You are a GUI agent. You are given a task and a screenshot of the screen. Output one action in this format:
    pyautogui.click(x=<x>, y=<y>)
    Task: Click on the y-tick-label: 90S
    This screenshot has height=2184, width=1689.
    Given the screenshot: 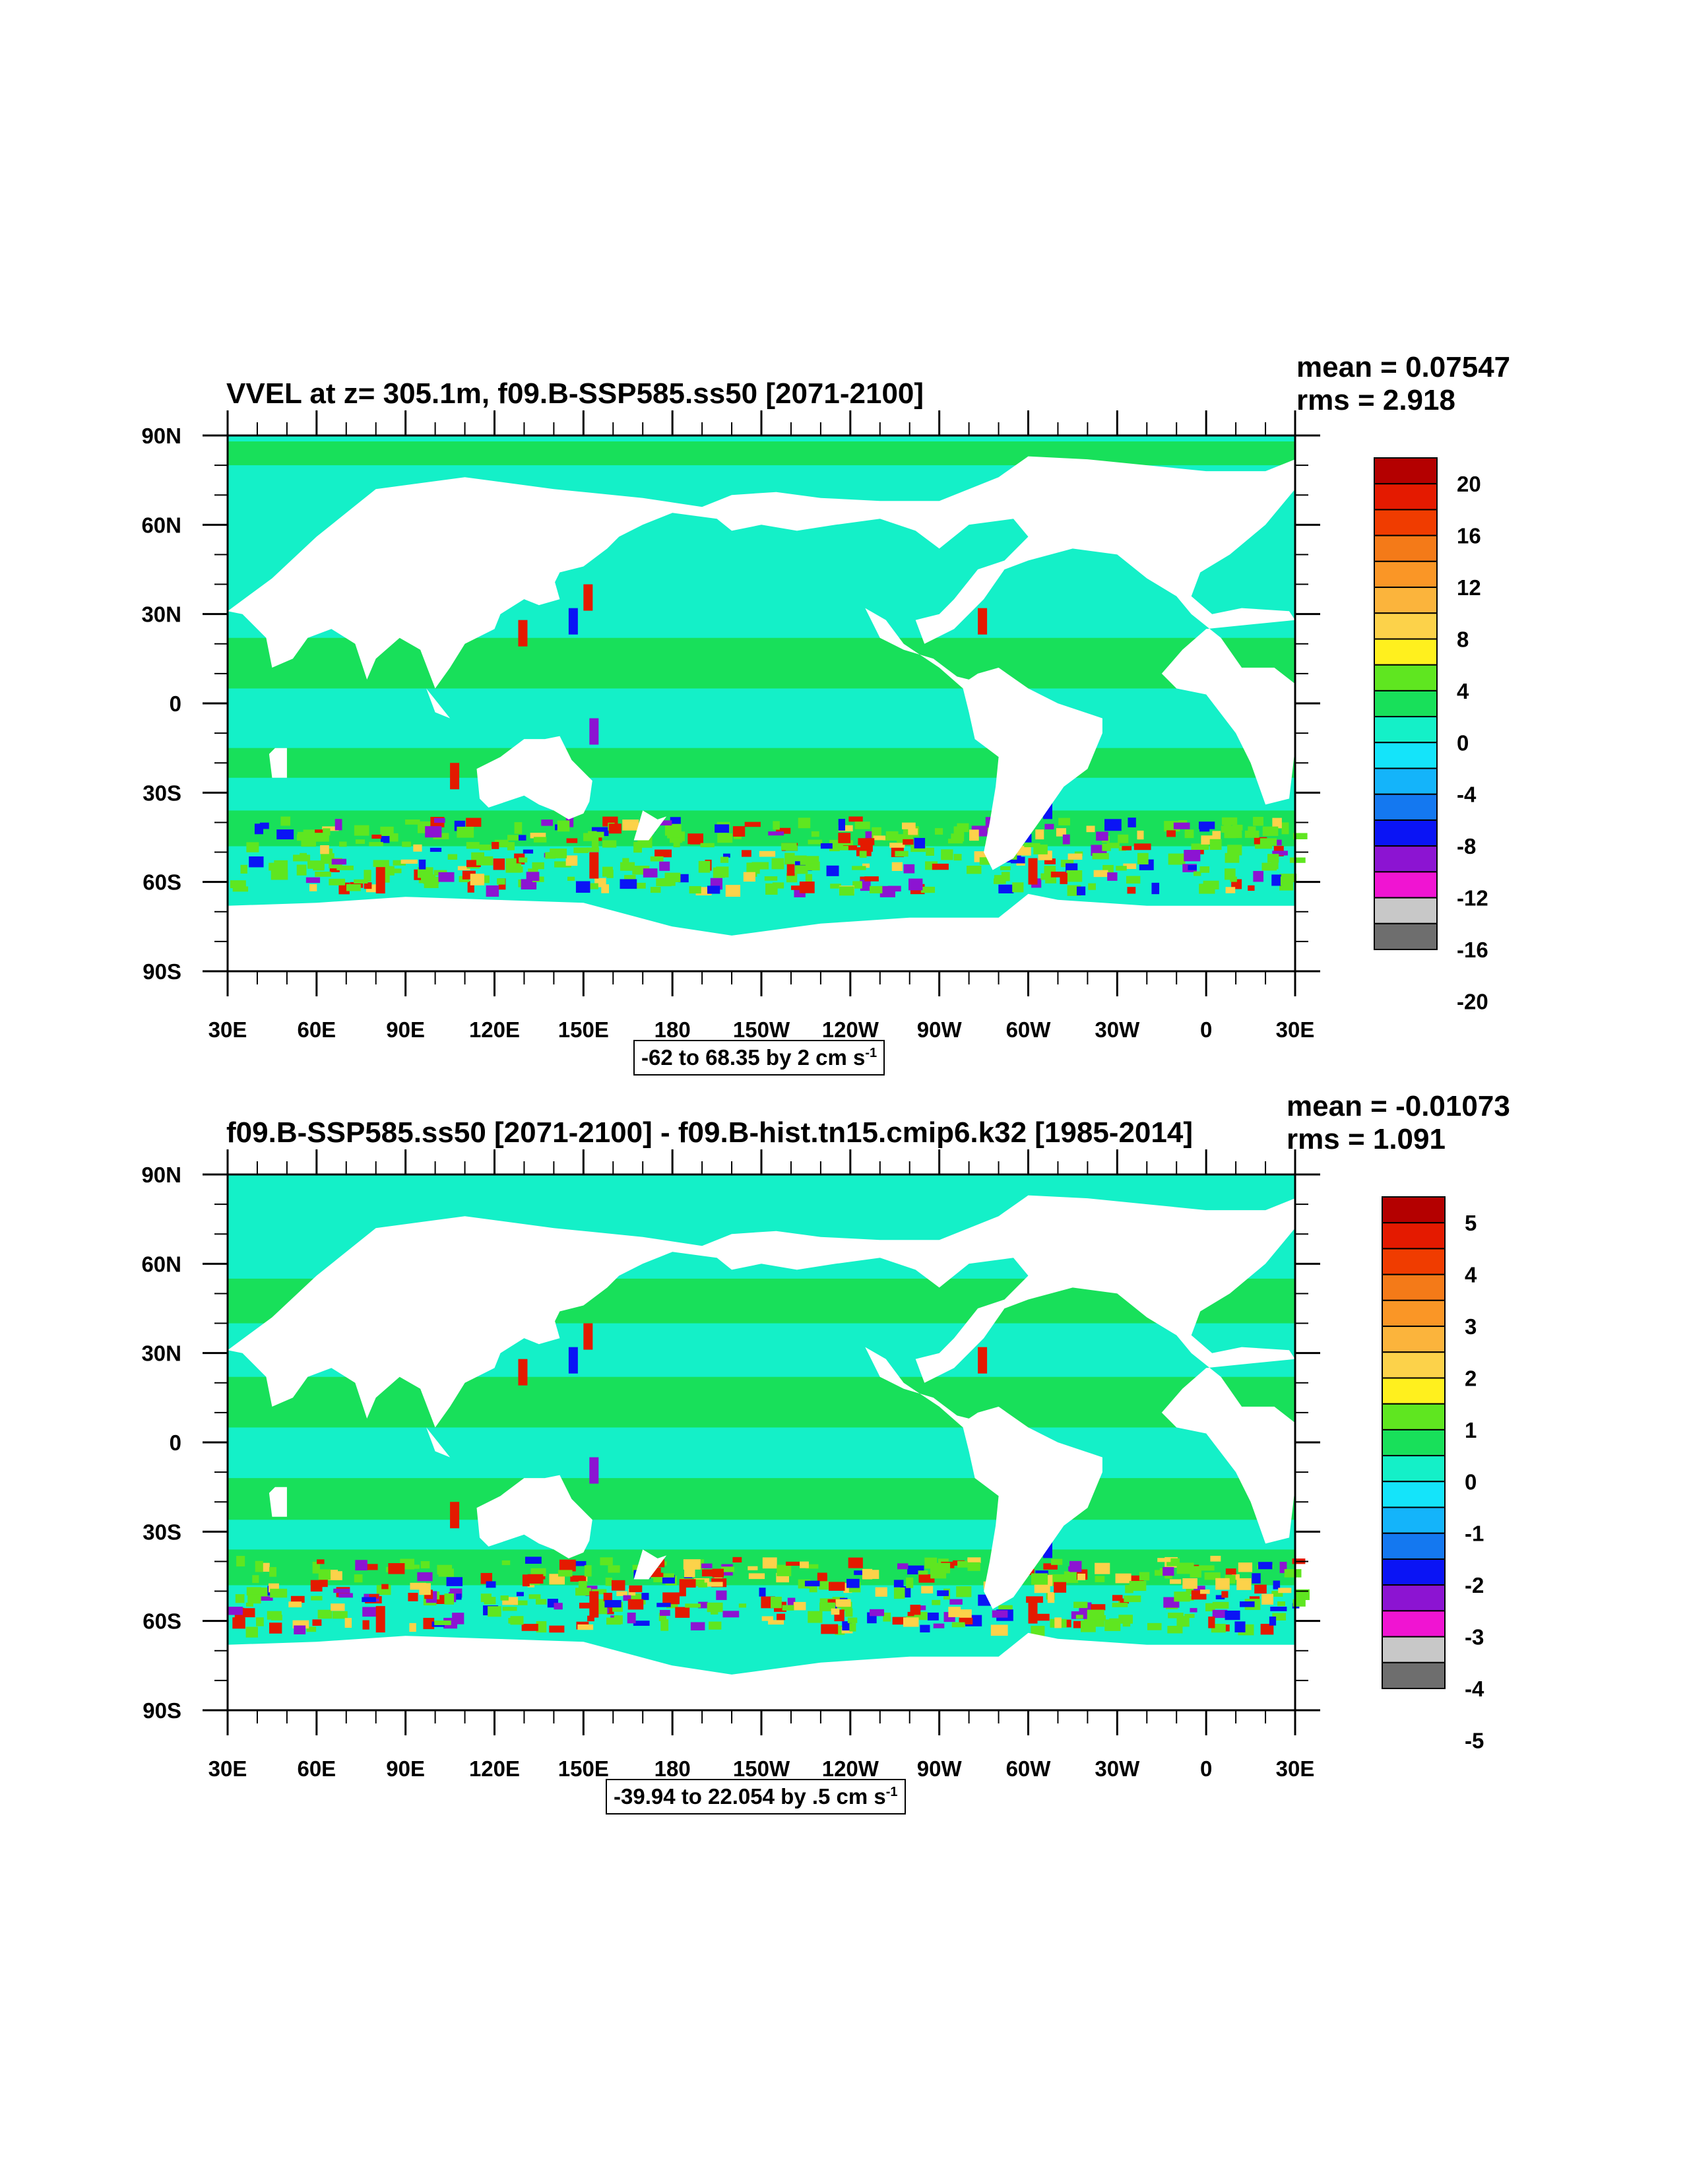 What is the action you would take?
    pyautogui.click(x=162, y=1710)
    